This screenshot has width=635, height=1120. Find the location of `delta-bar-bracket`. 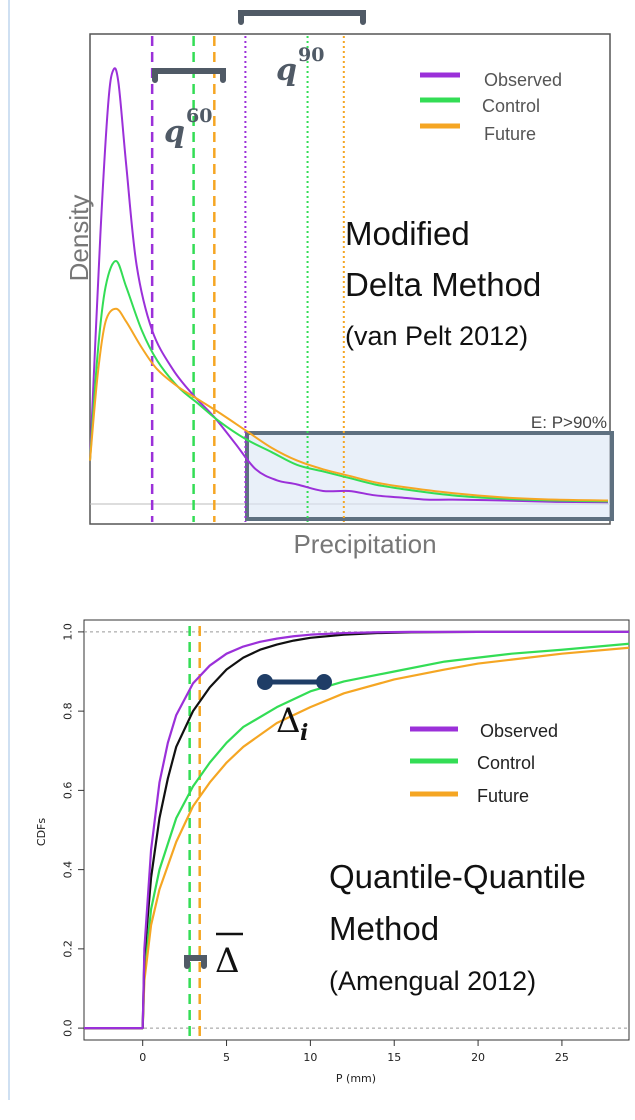

delta-bar-bracket is located at coordinates (195, 962).